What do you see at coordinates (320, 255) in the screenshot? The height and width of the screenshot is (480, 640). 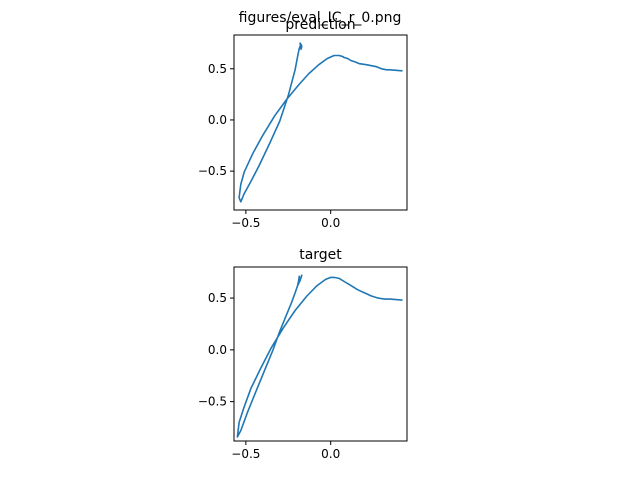 I see `subplot-title-target: target` at bounding box center [320, 255].